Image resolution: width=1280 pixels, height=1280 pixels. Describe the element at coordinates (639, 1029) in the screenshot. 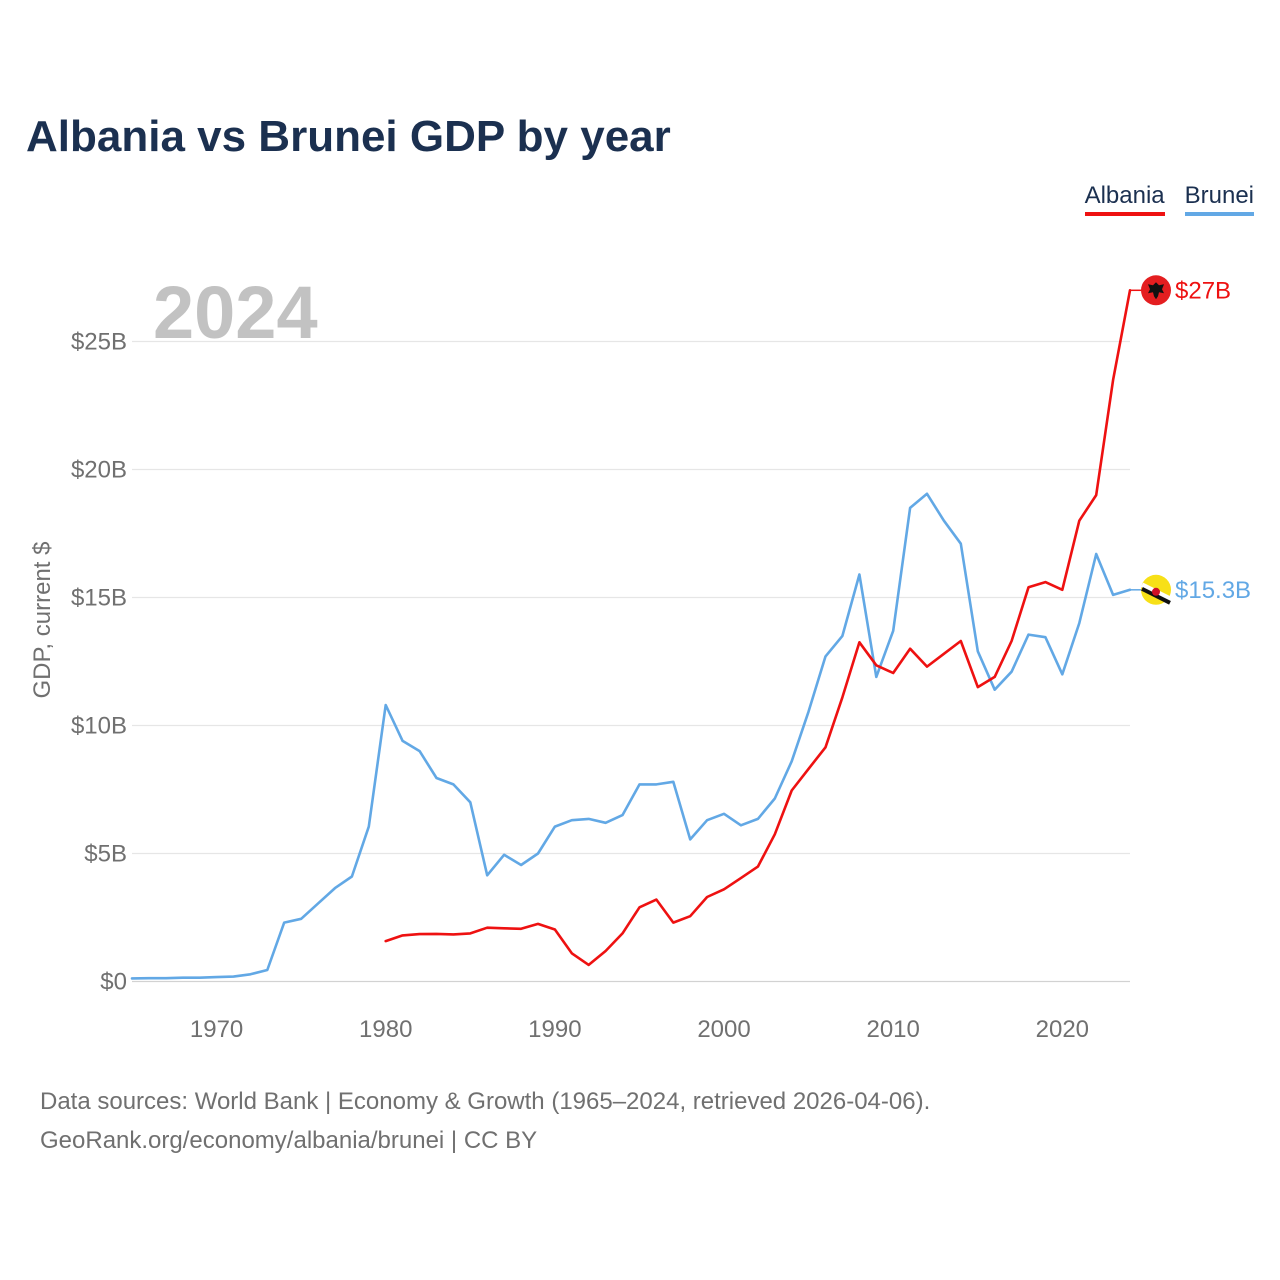

I see `x-axis-ticks: 1970 1980 1990 2000 2010 2020` at that location.